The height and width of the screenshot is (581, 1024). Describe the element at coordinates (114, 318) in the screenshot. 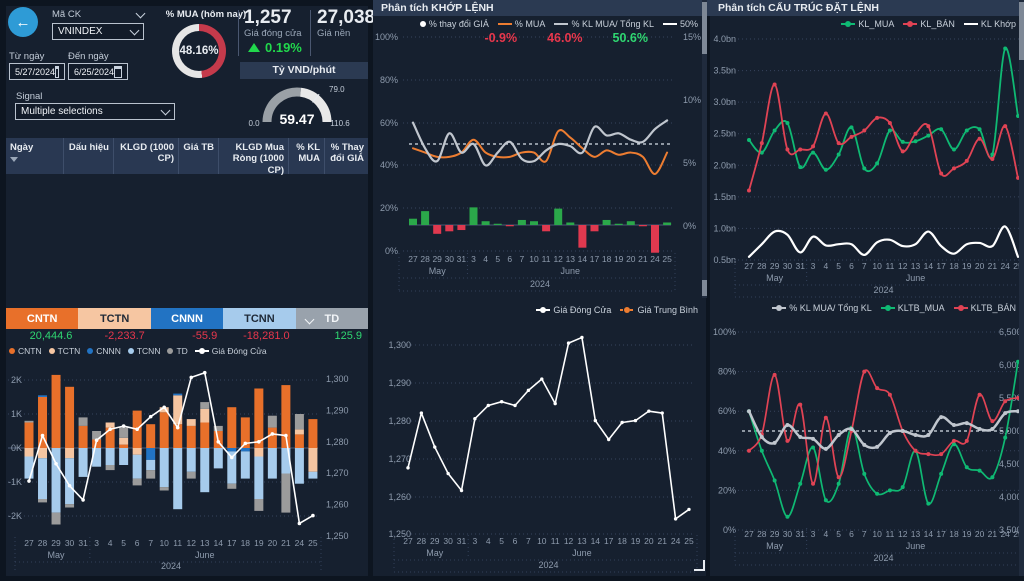

I see `card-tctn: TCTN` at that location.